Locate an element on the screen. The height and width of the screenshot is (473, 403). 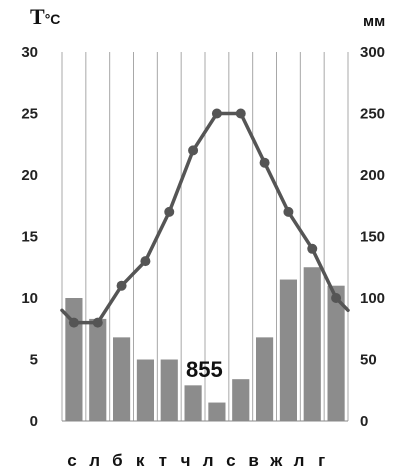
month-label: т is located at coordinates (163, 460).